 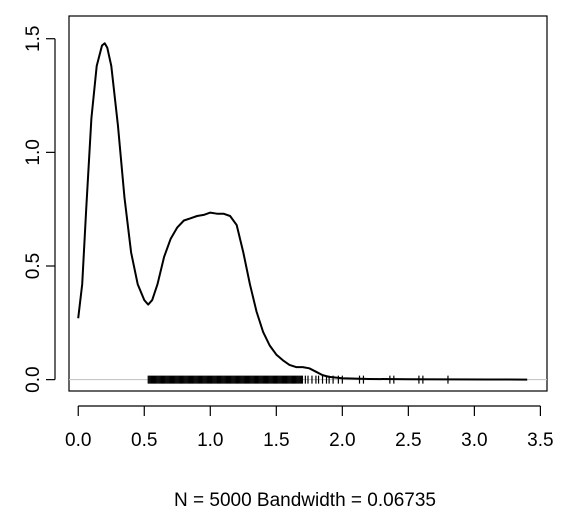 I want to click on x-axis: 0.0 0.5 1.0 1.5 2.0 2.5 3.0 3.5, so click(x=309, y=428).